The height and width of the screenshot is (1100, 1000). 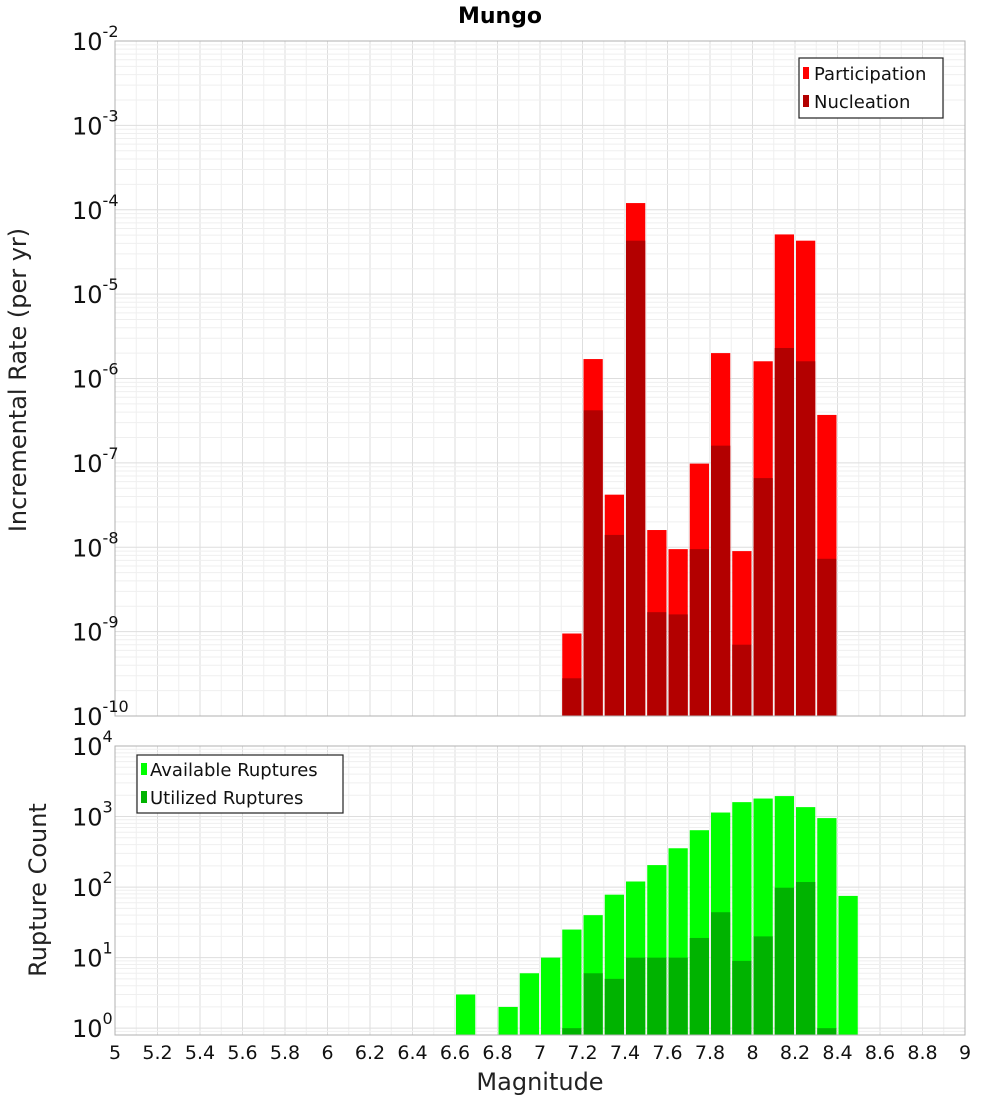 What do you see at coordinates (806, 73) in the screenshot?
I see `legend-swatch-participation` at bounding box center [806, 73].